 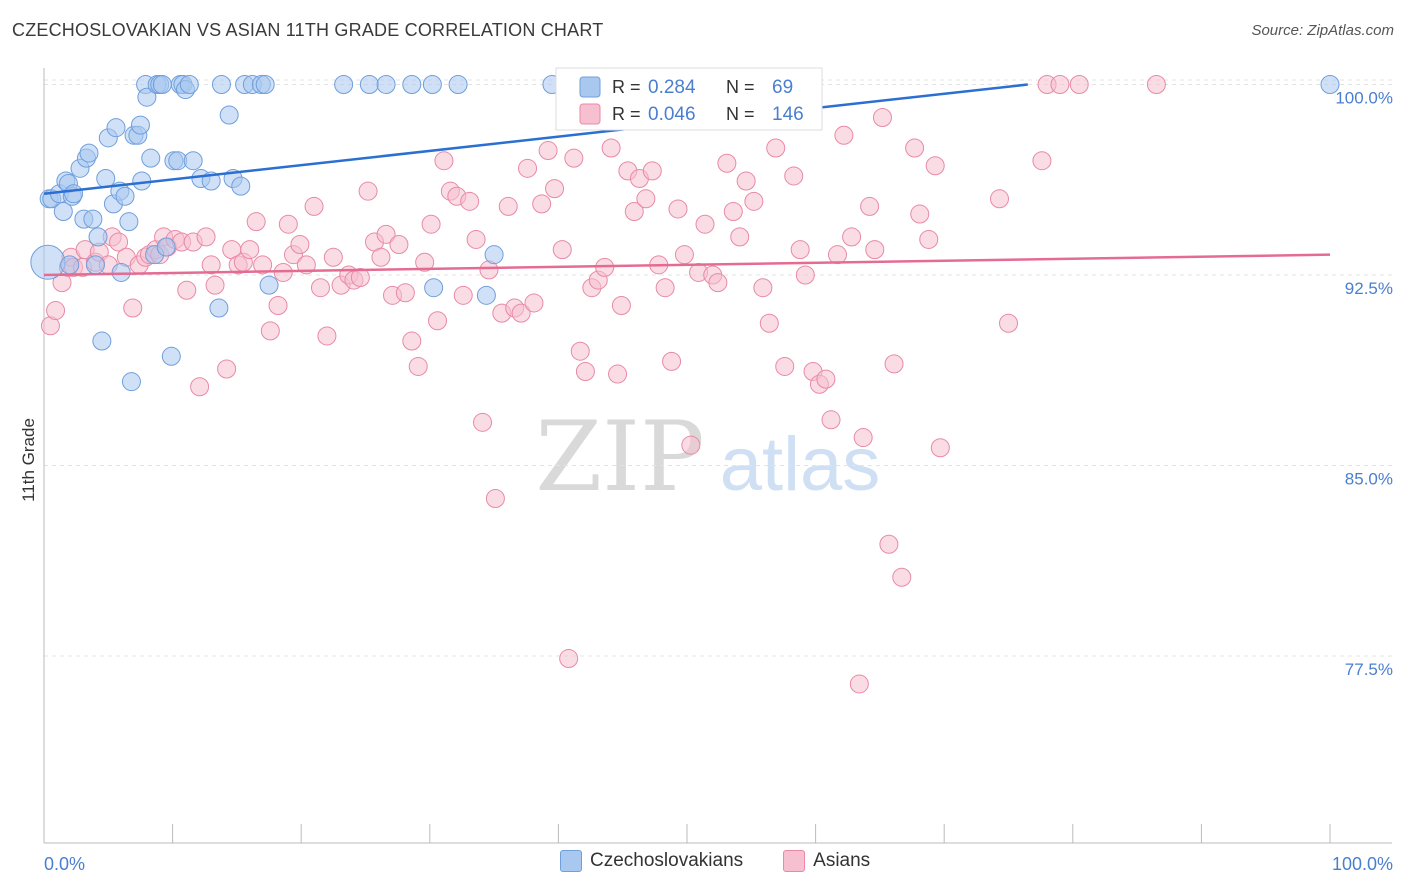 I want to click on x-tick-label: 100.0%, so click(x=1362, y=864).